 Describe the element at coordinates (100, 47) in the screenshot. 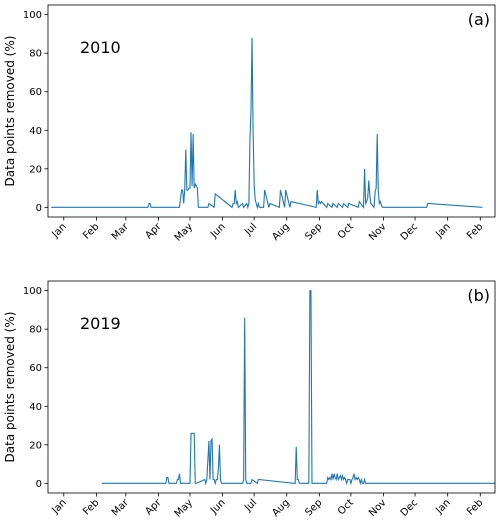

I see `year-annotation: 2010` at that location.